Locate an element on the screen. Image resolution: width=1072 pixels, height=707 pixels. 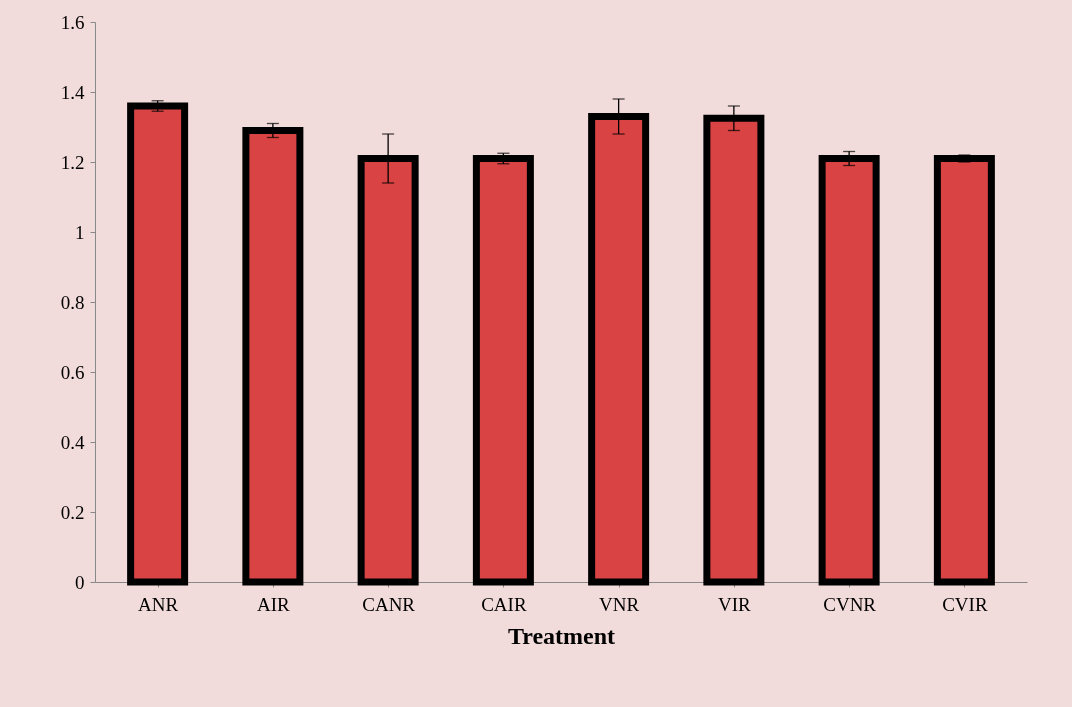
x-tick-label: VIR is located at coordinates (735, 604).